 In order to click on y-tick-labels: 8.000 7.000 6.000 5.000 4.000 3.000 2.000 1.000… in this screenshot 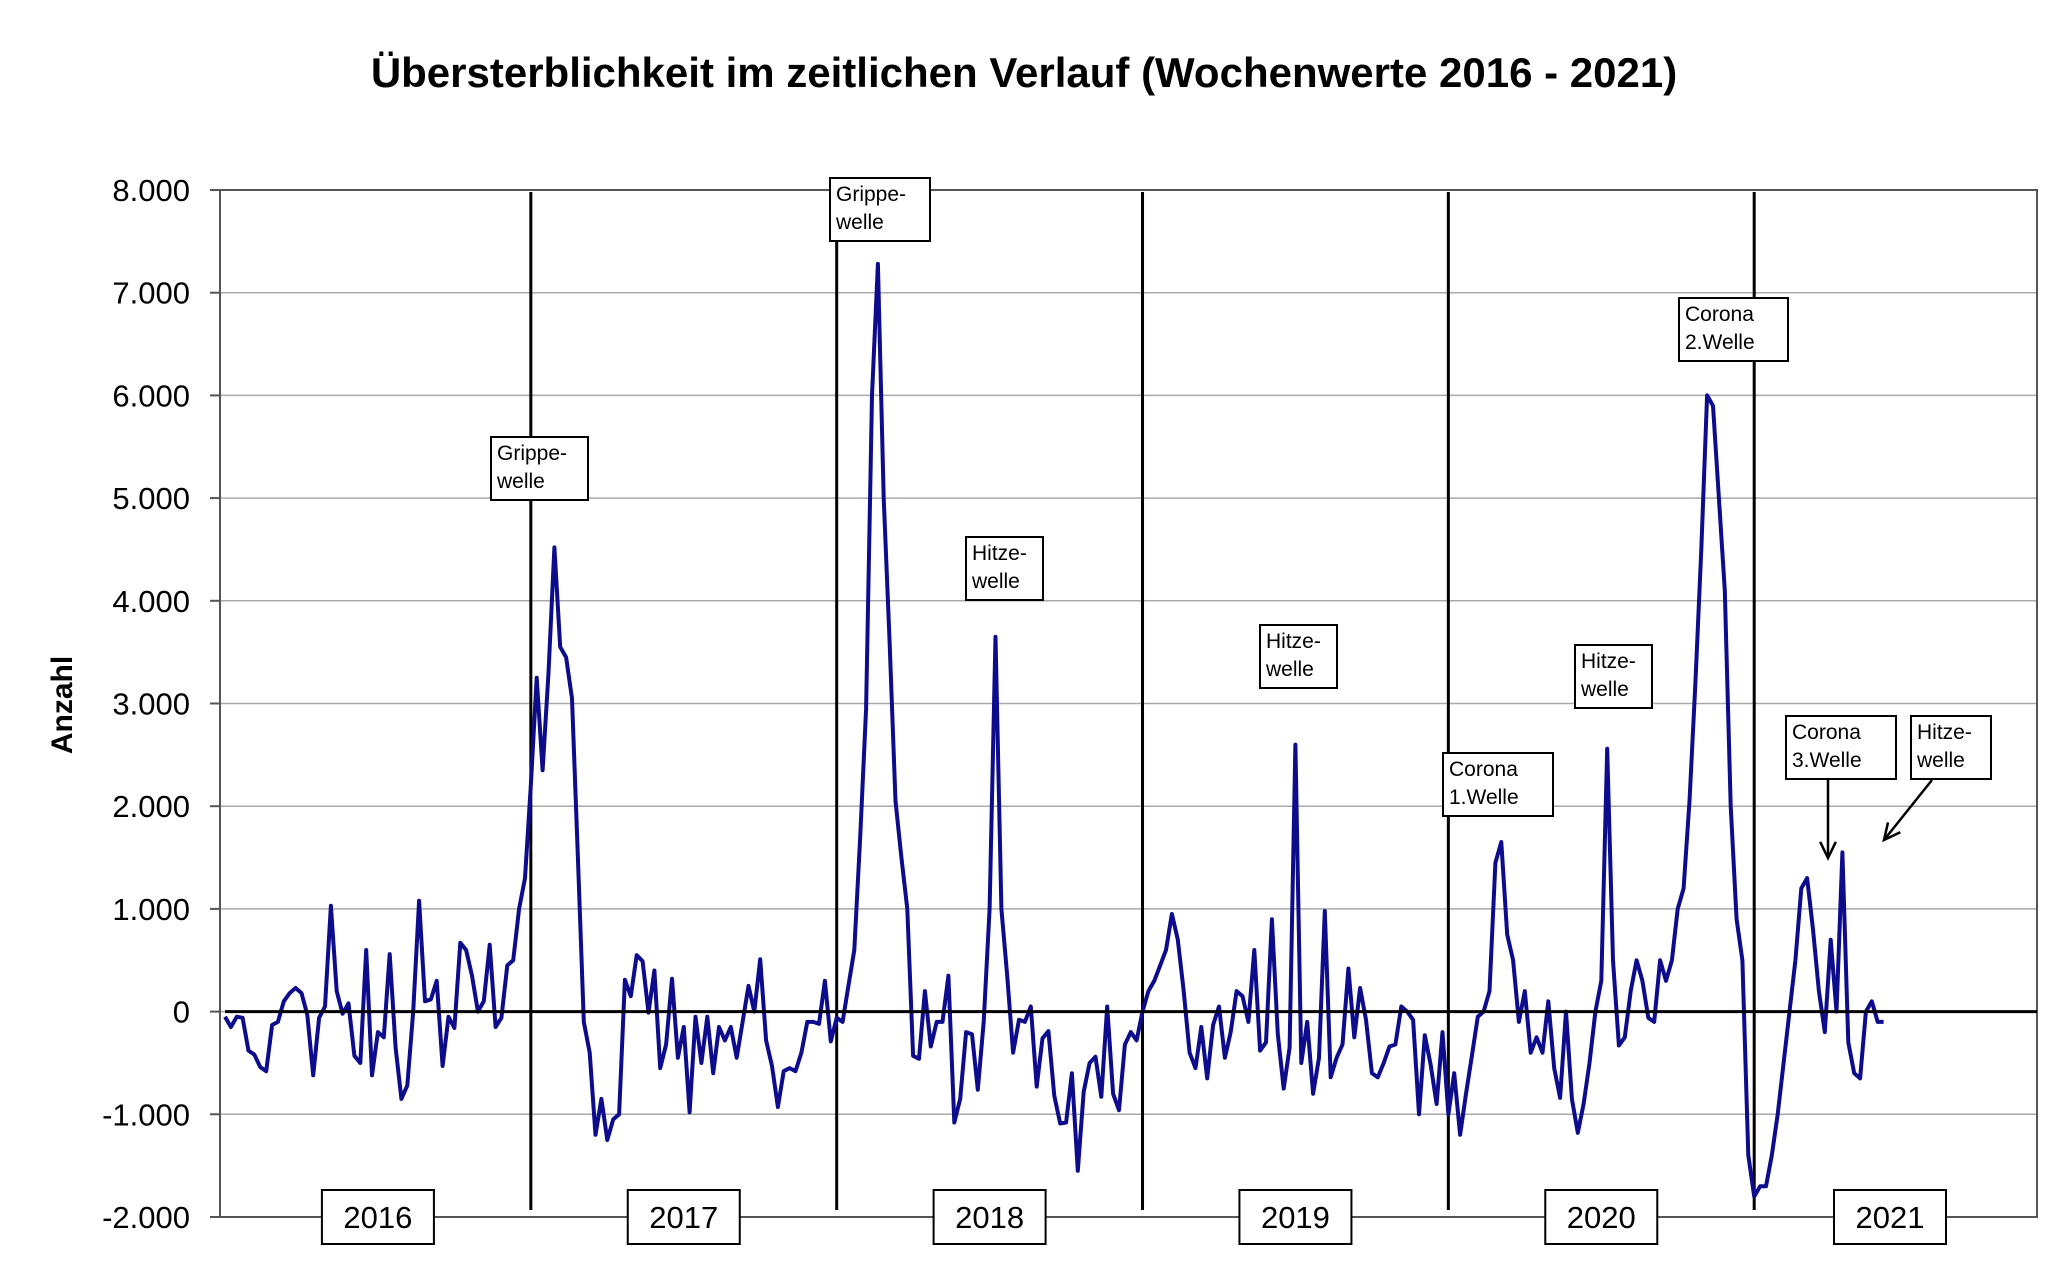, I will do `click(146, 704)`.